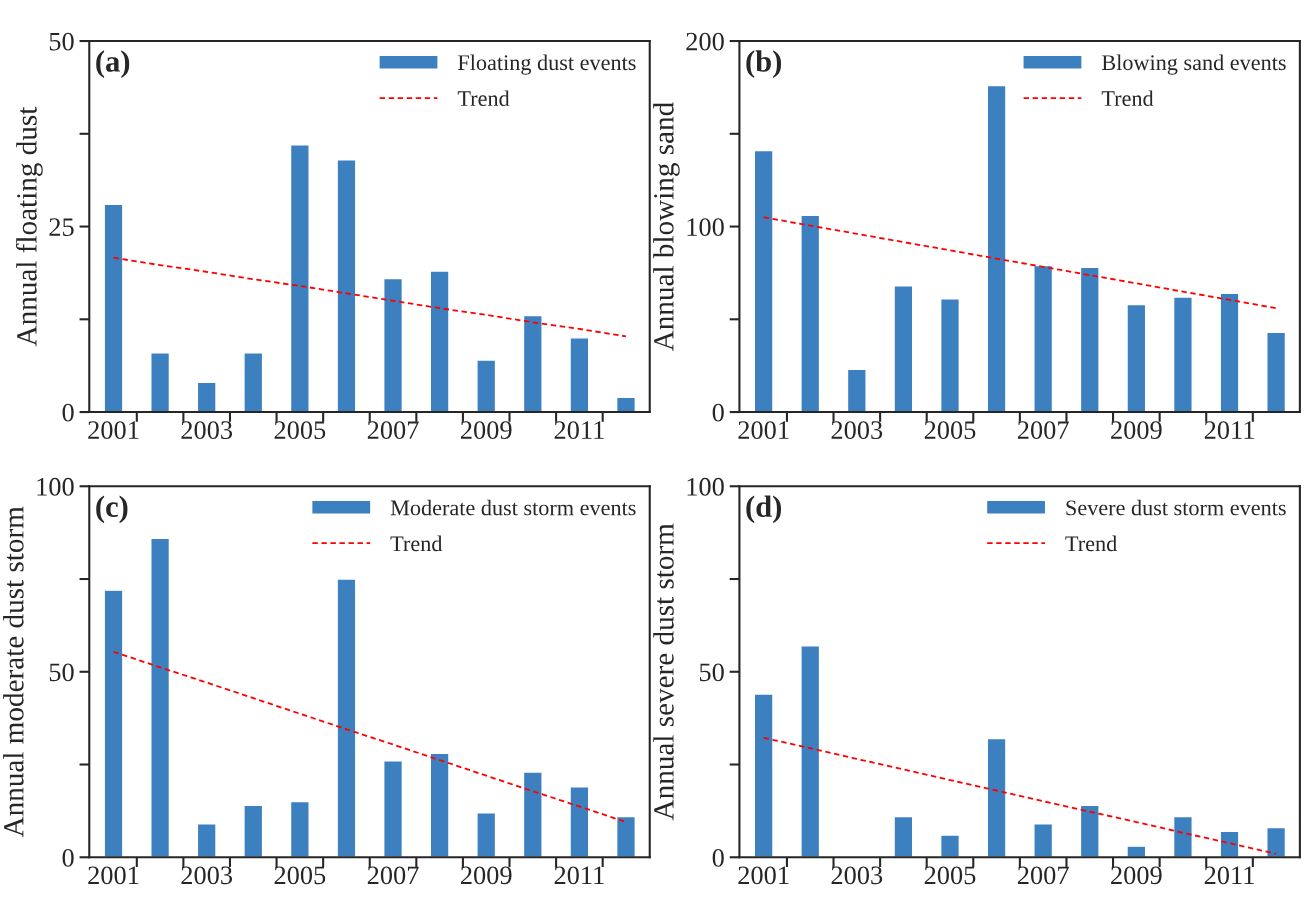 This screenshot has height=912, width=1313. I want to click on y-tick-label: 200, so click(705, 41).